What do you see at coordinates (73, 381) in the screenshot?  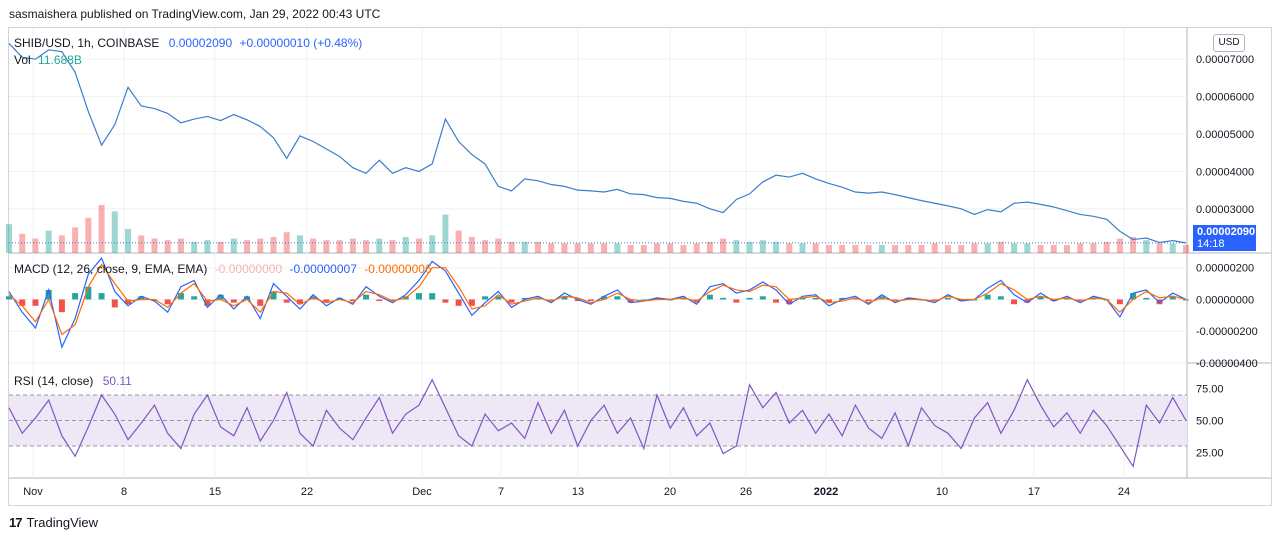 I see `rsi-legend: RSI (14, close) 50.11` at bounding box center [73, 381].